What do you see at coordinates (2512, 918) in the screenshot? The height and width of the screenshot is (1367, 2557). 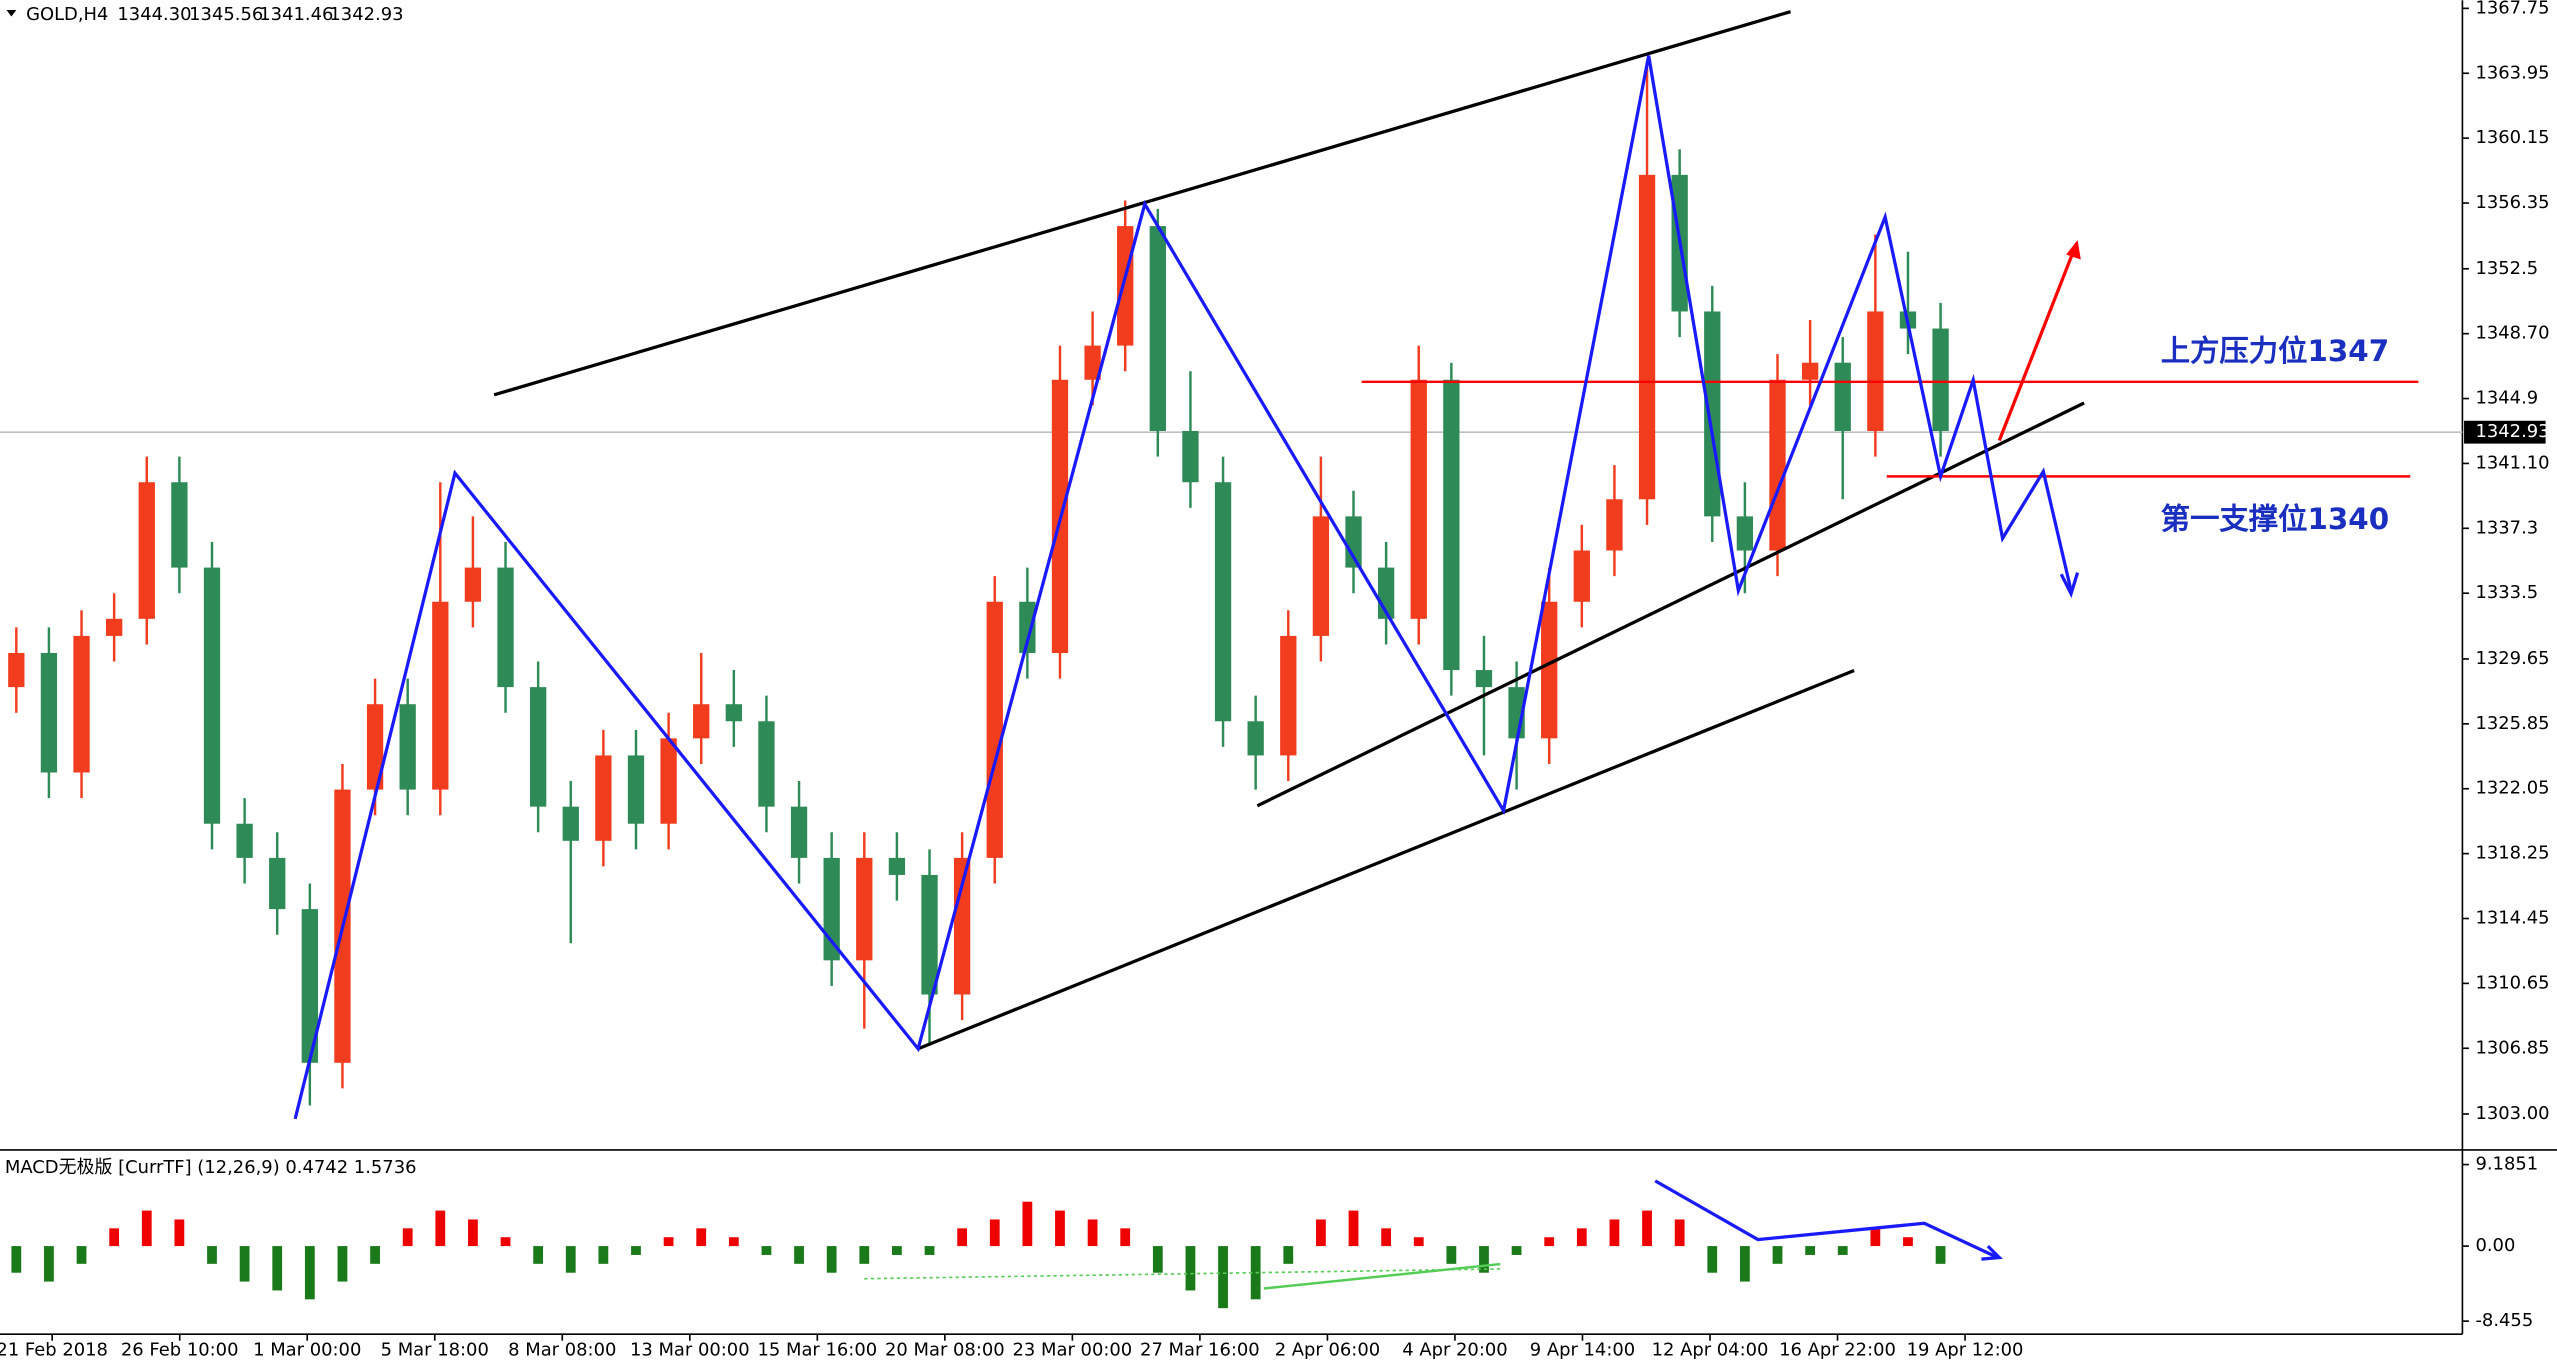 I see `y-tick-label: 1314.45` at bounding box center [2512, 918].